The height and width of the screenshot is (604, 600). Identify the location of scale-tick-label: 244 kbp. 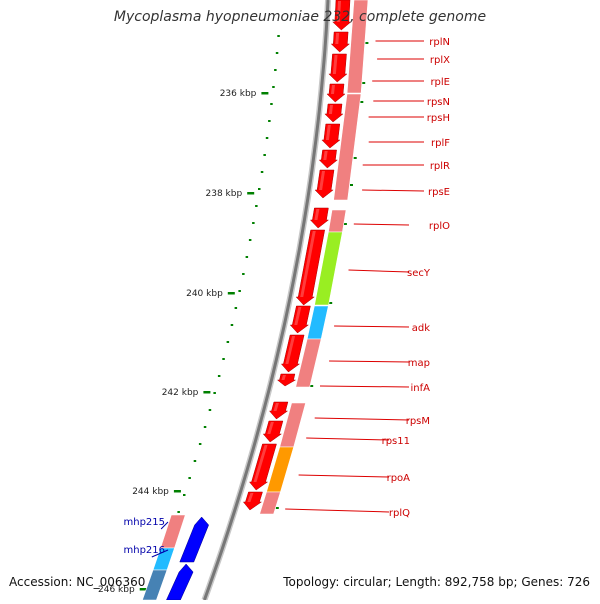
(150, 492).